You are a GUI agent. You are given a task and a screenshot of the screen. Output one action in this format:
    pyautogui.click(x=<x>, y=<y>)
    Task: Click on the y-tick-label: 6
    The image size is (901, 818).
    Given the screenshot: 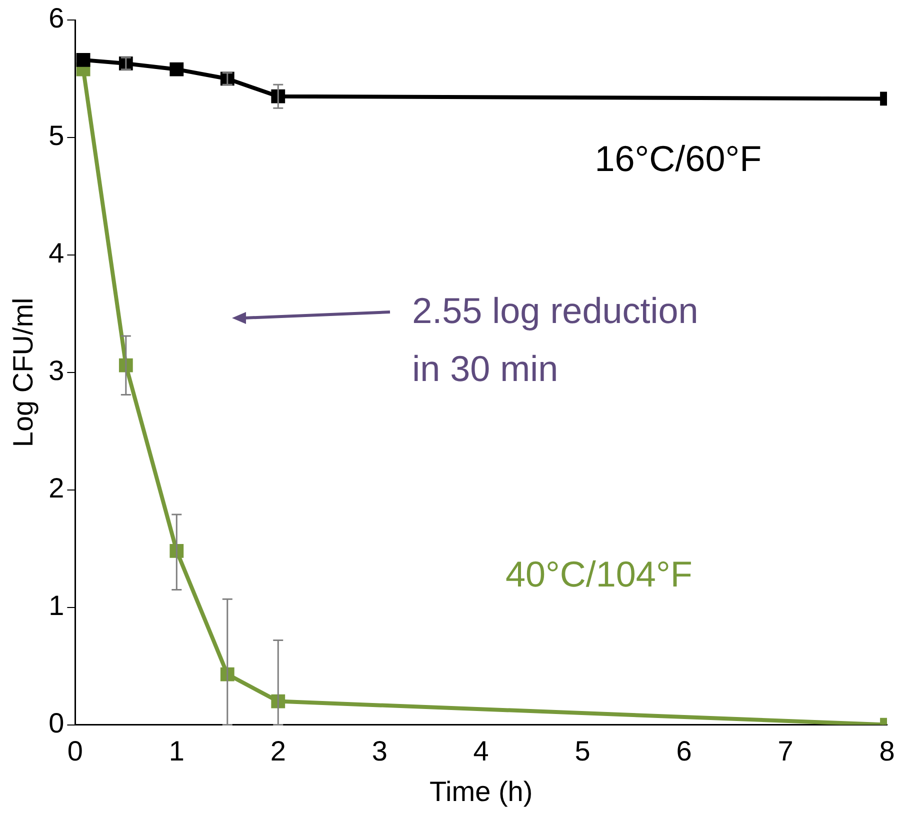 What is the action you would take?
    pyautogui.click(x=56, y=18)
    